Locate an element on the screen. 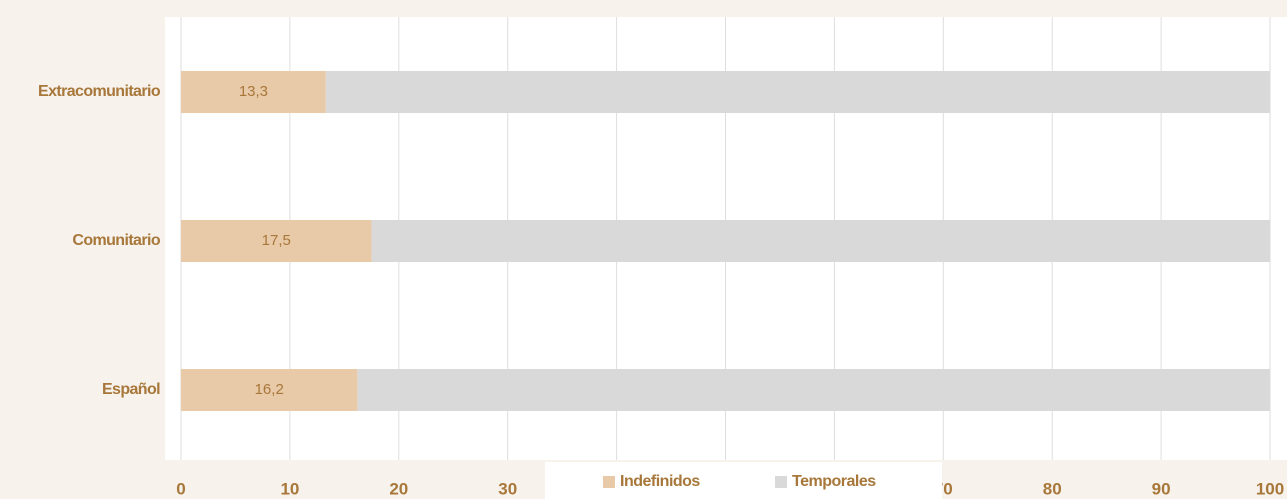 Image resolution: width=1287 pixels, height=499 pixels. y-tick-label: Español is located at coordinates (131, 389).